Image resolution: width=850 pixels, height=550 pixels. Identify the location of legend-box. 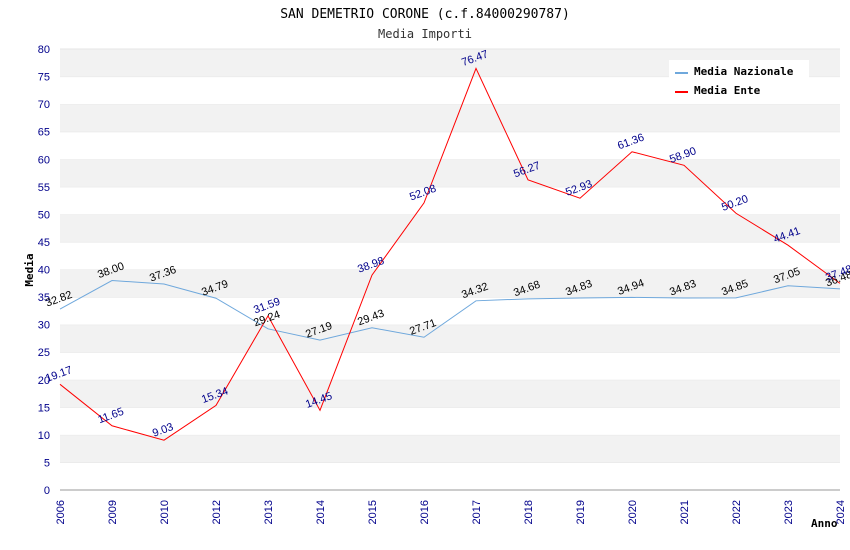
(739, 80).